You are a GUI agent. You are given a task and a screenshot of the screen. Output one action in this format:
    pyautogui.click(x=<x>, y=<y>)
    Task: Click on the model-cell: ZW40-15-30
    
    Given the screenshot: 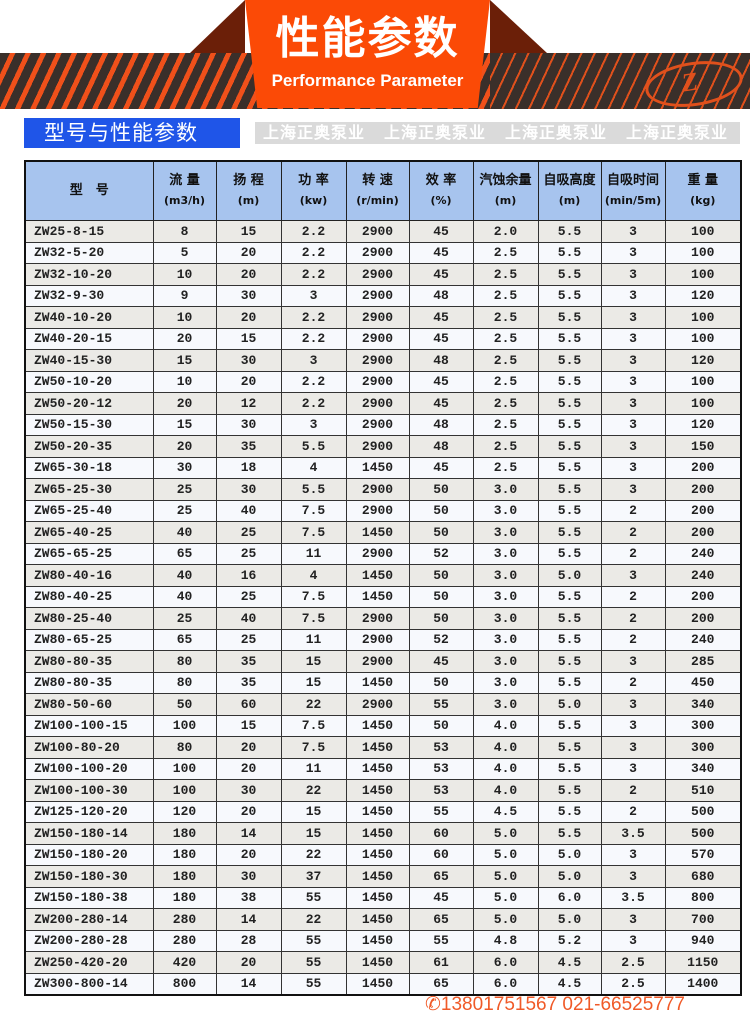 What is the action you would take?
    pyautogui.click(x=89, y=360)
    